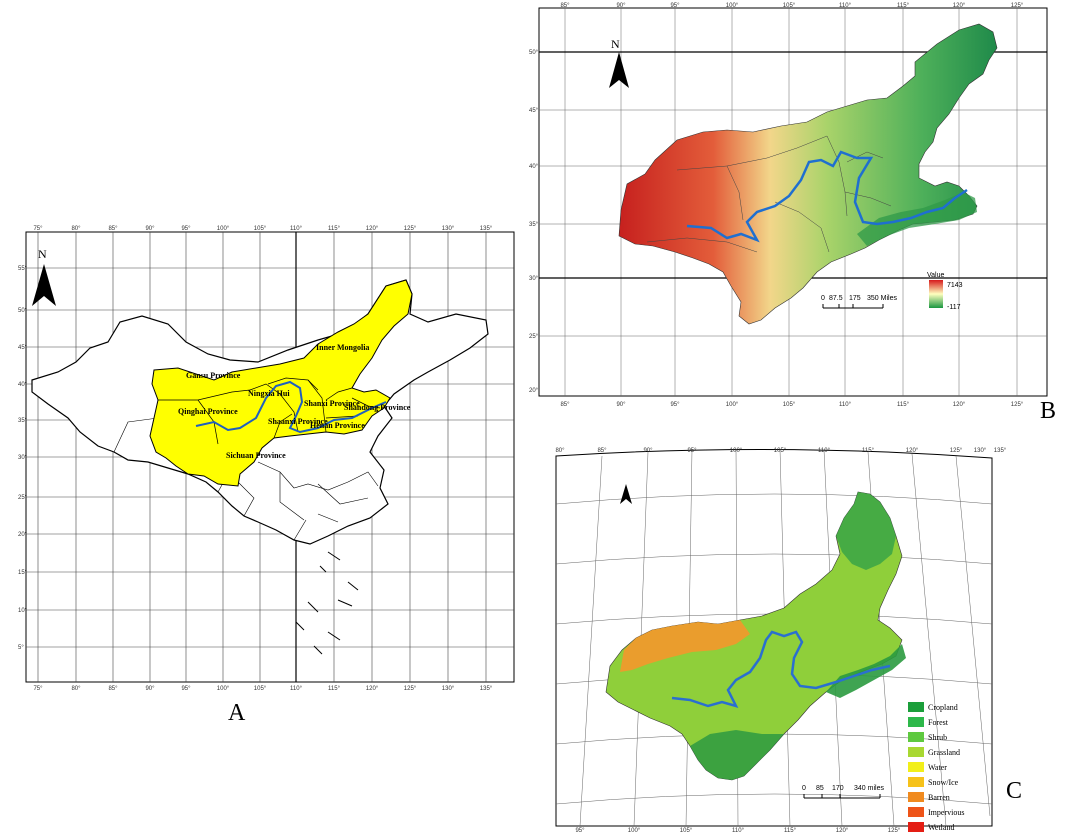  What do you see at coordinates (23, 611) in the screenshot?
I see `tick-label: 10°` at bounding box center [23, 611].